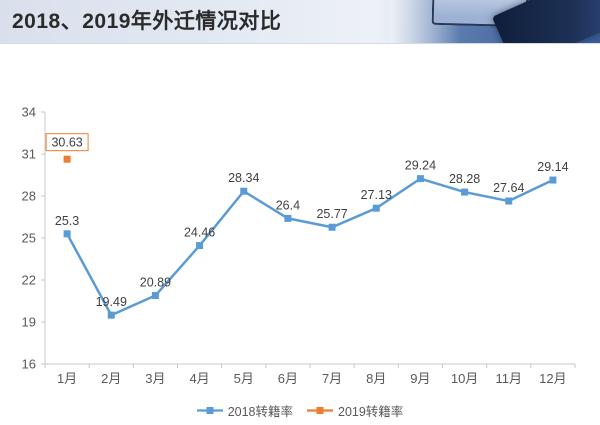 The image size is (600, 425). What do you see at coordinates (67, 378) in the screenshot?
I see `x-axis-tick-label: 1月` at bounding box center [67, 378].